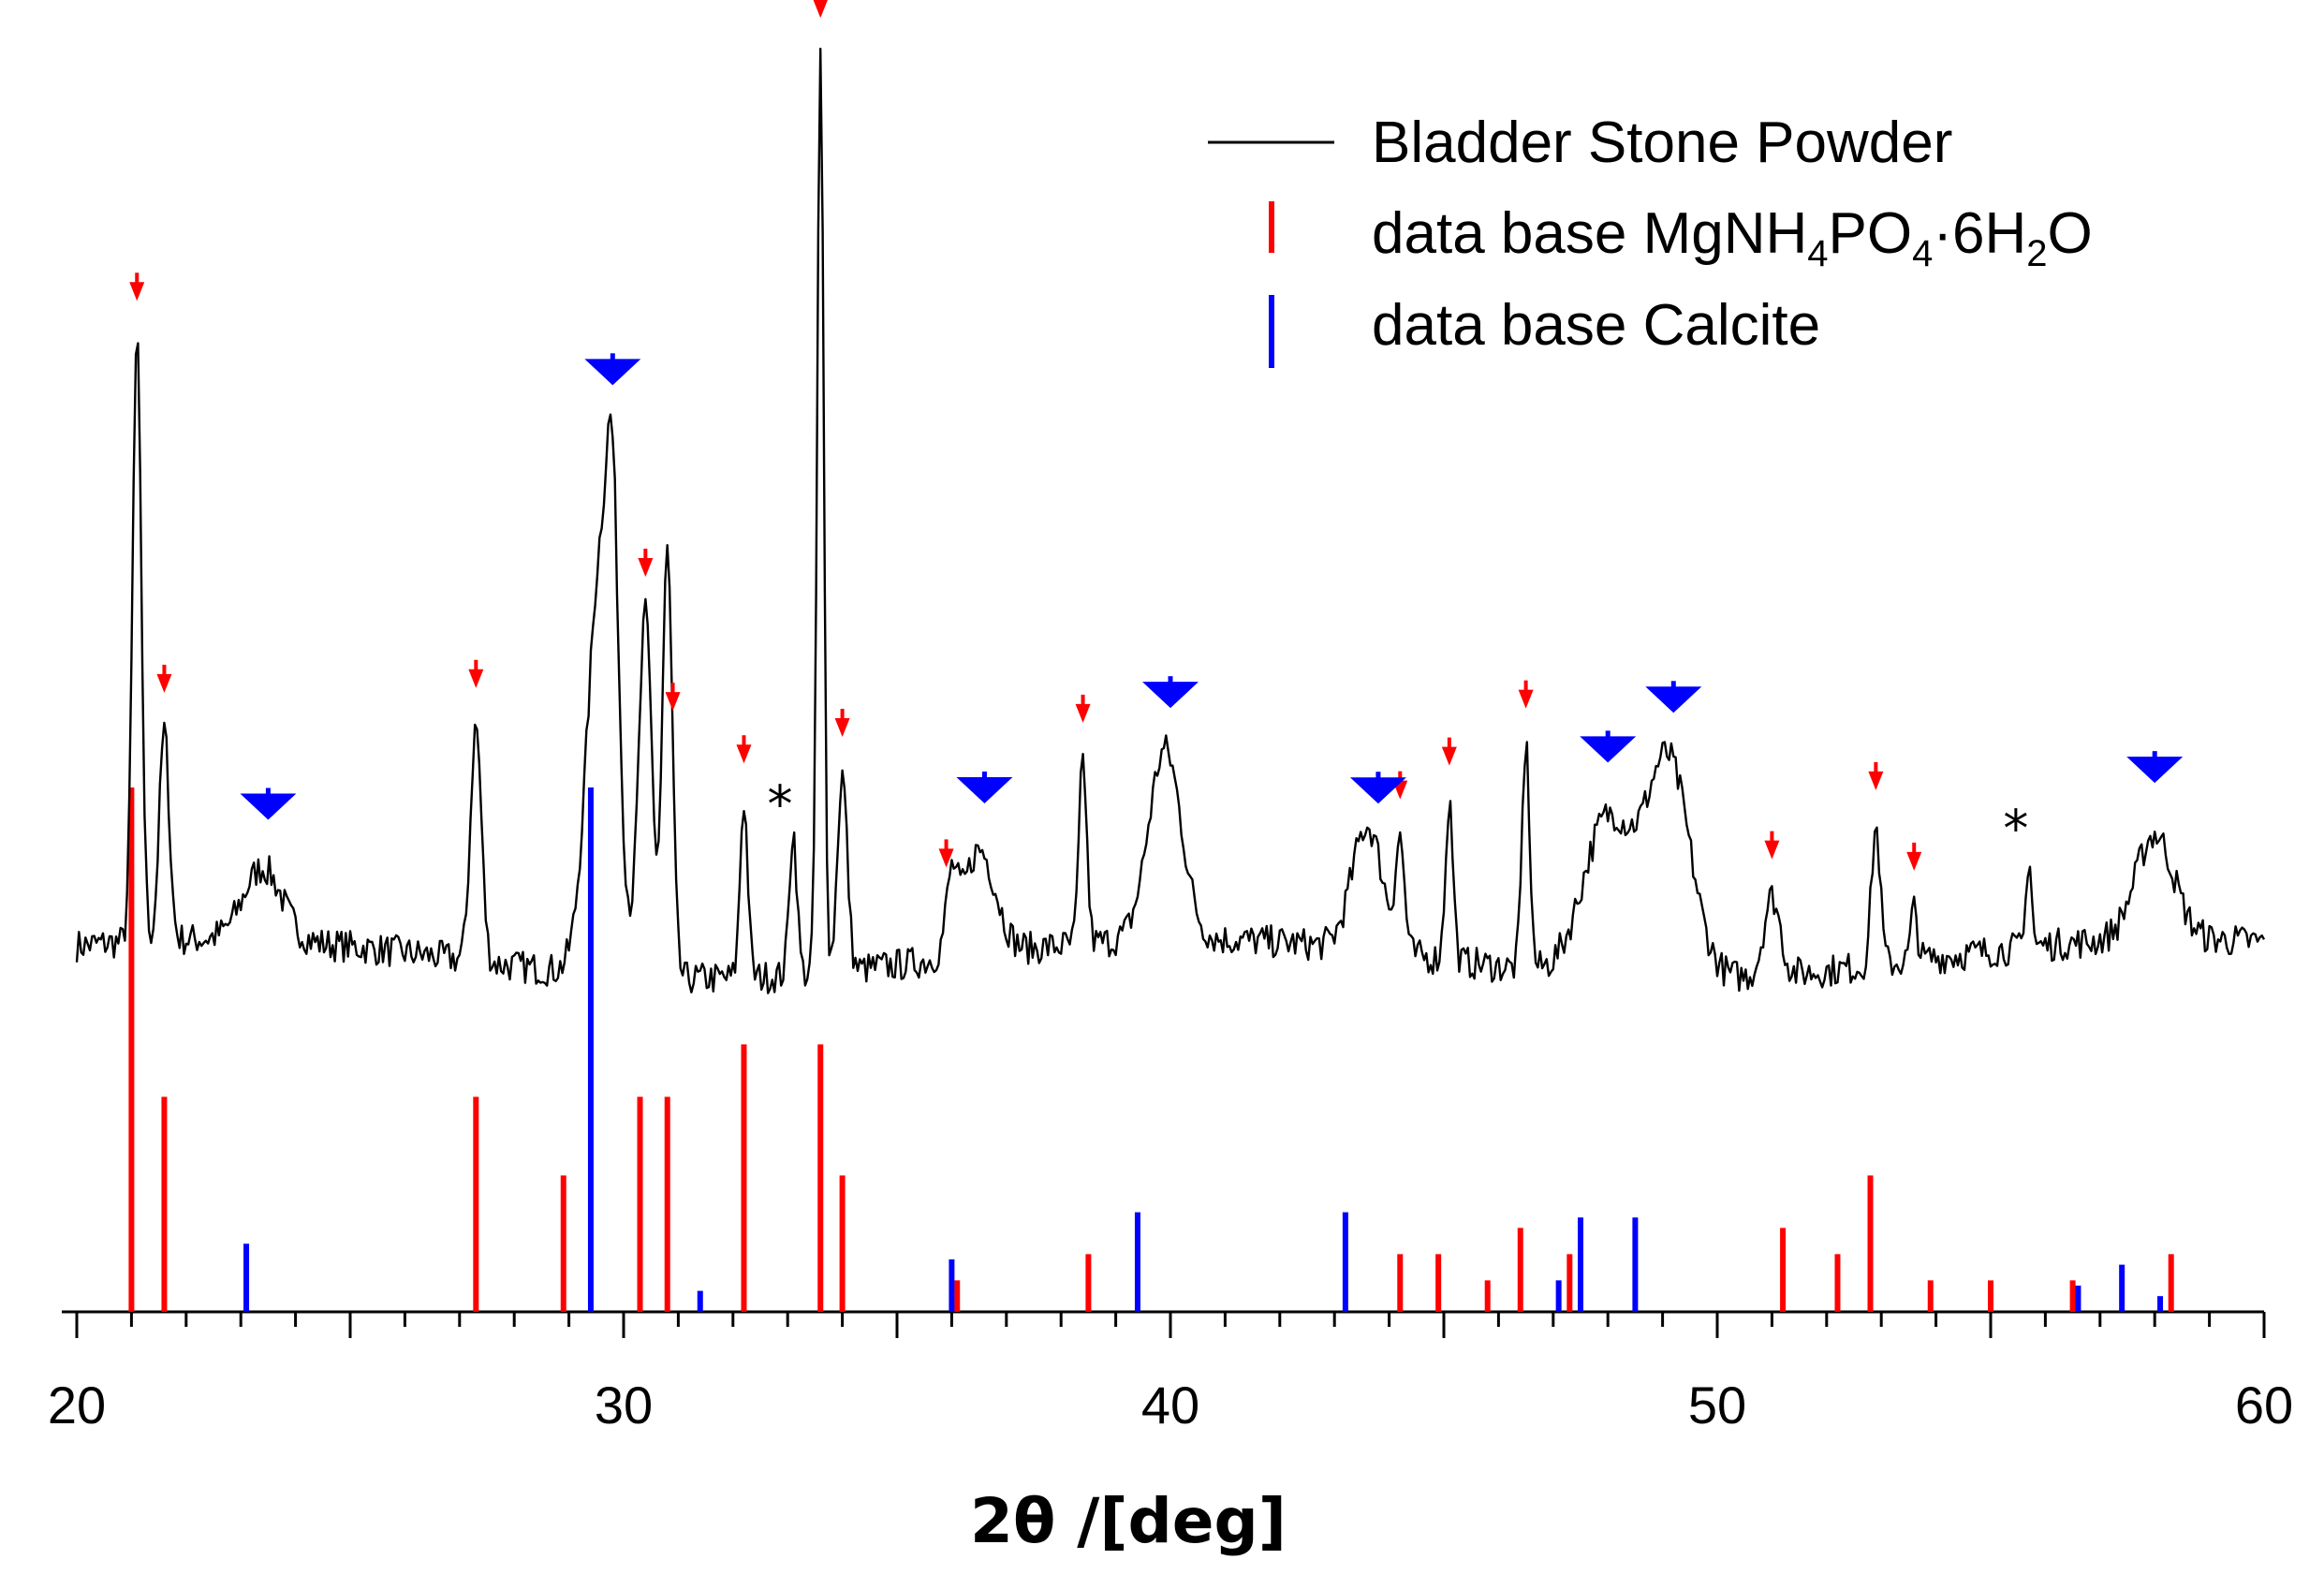 The height and width of the screenshot is (1589, 2324). Describe the element at coordinates (624, 1405) in the screenshot. I see `x-tick-label: 30` at that location.